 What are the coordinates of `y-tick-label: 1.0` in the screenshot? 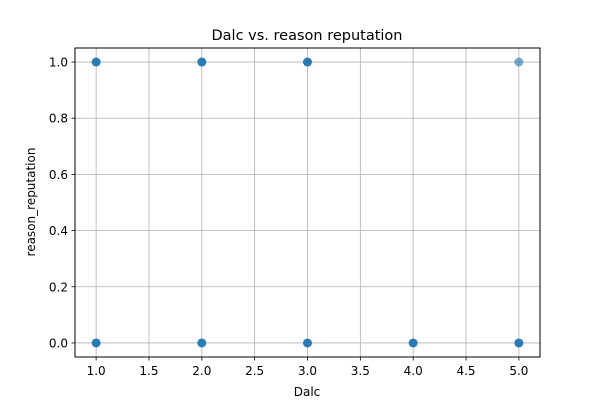 It's located at (58, 63).